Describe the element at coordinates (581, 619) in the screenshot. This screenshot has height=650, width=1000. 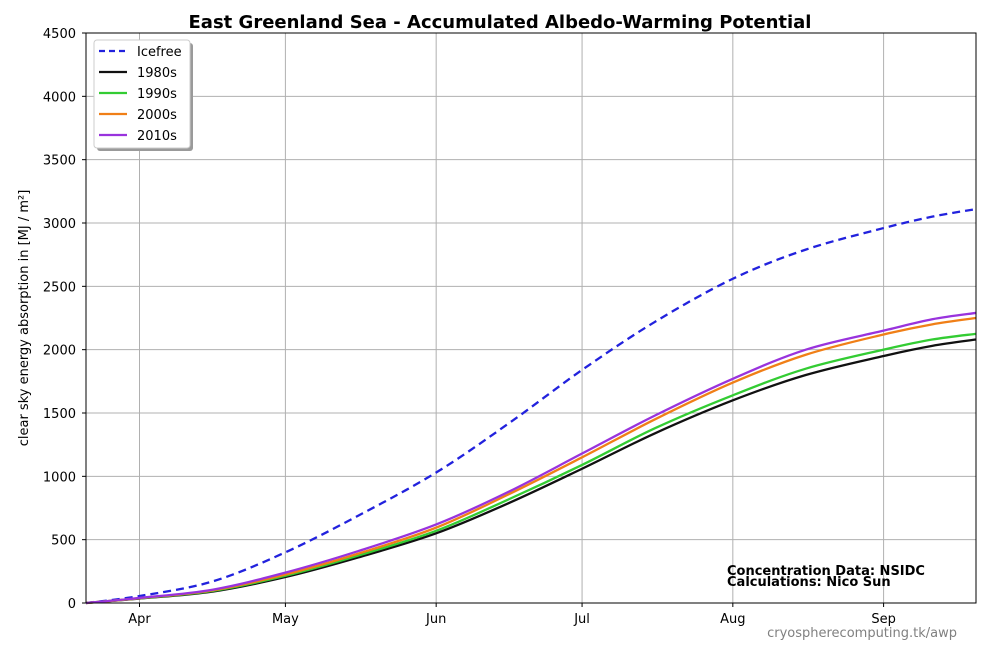
I see `x-tick-label: Jul` at that location.